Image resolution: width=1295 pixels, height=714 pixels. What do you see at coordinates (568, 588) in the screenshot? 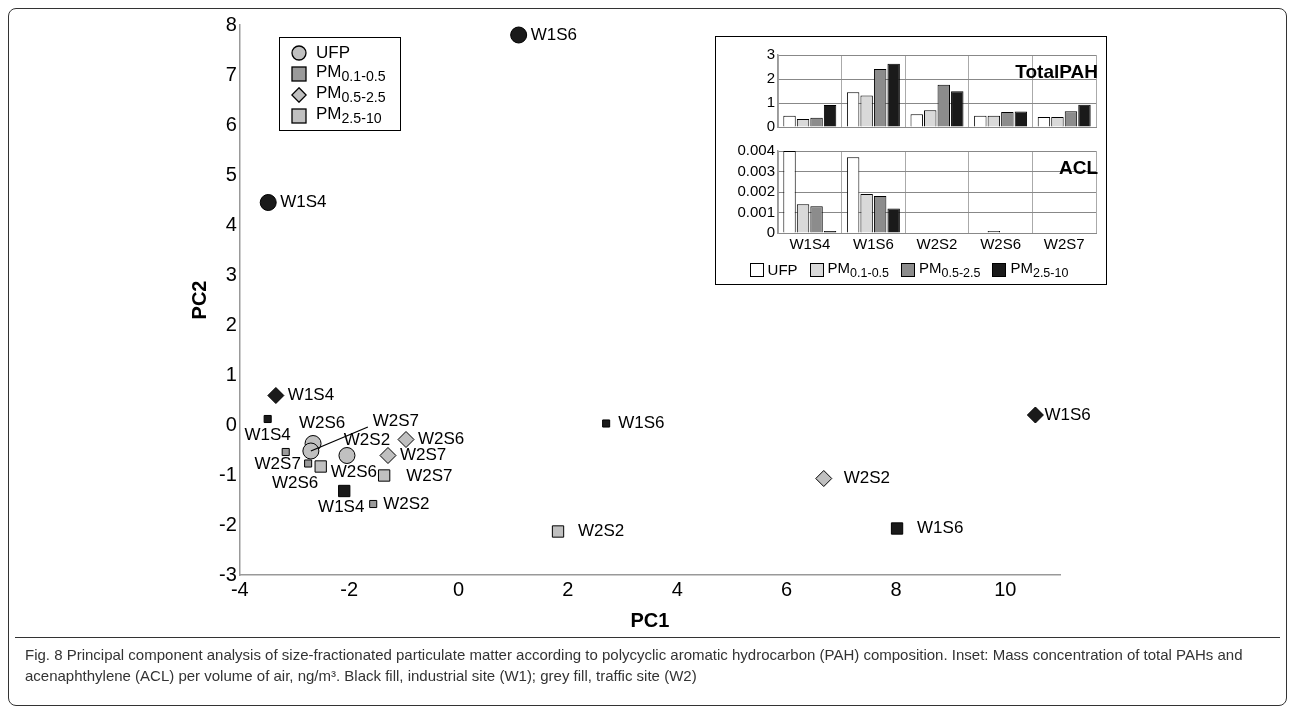
I see `x-tick-label: 2` at bounding box center [568, 588].